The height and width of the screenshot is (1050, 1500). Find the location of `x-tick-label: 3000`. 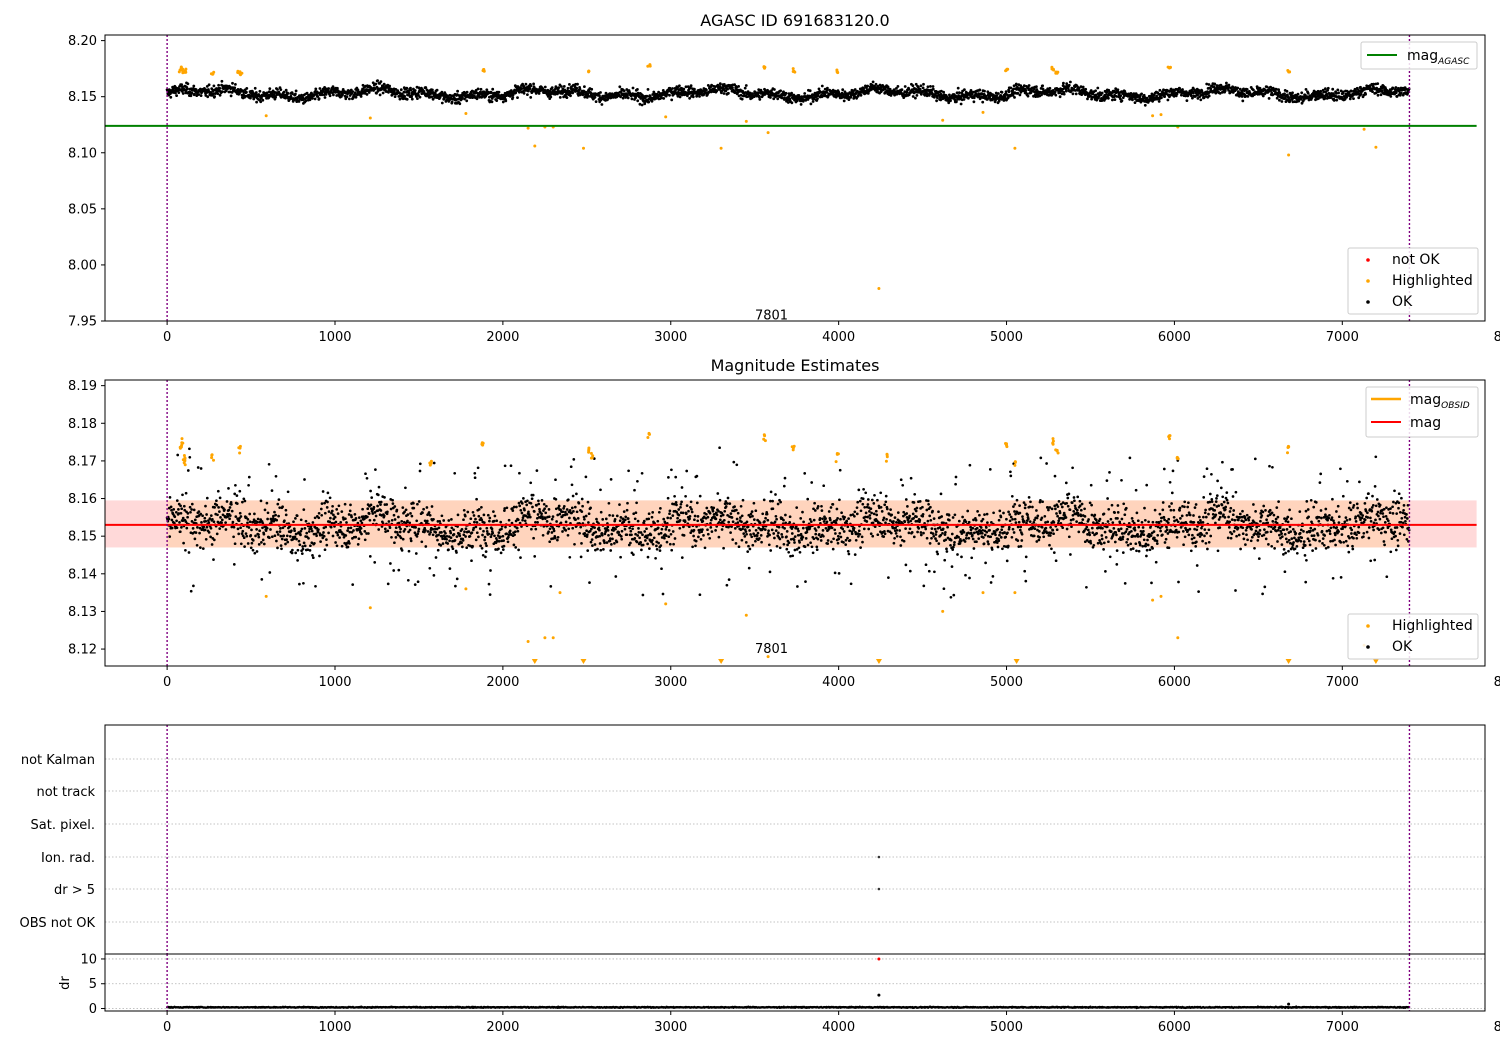

x-tick-label: 3000 is located at coordinates (670, 337).